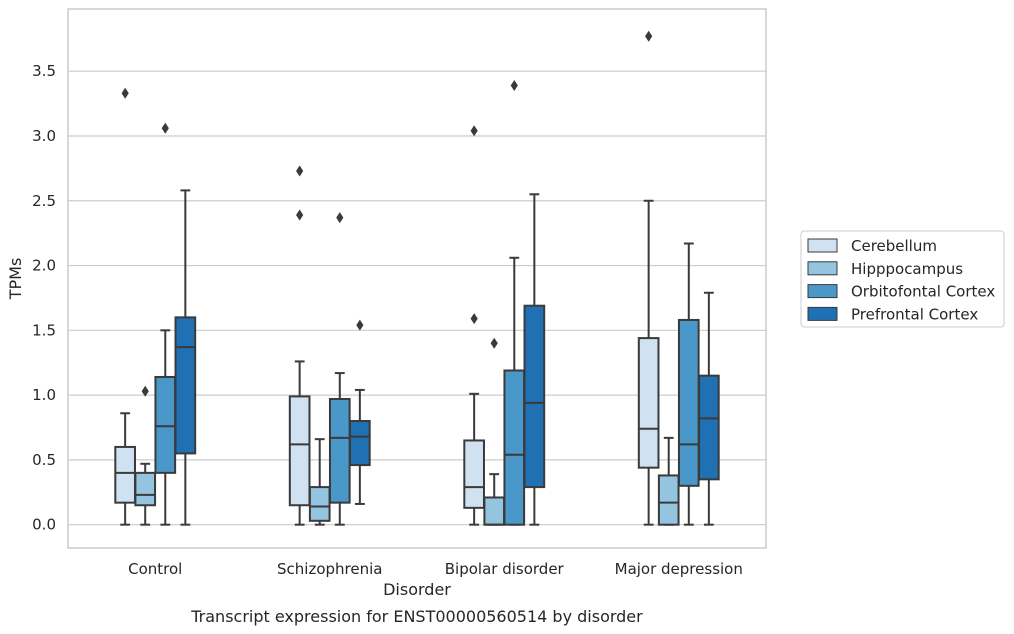  What do you see at coordinates (505, 569) in the screenshot?
I see `x-tick-label: Bipolar disorder` at bounding box center [505, 569].